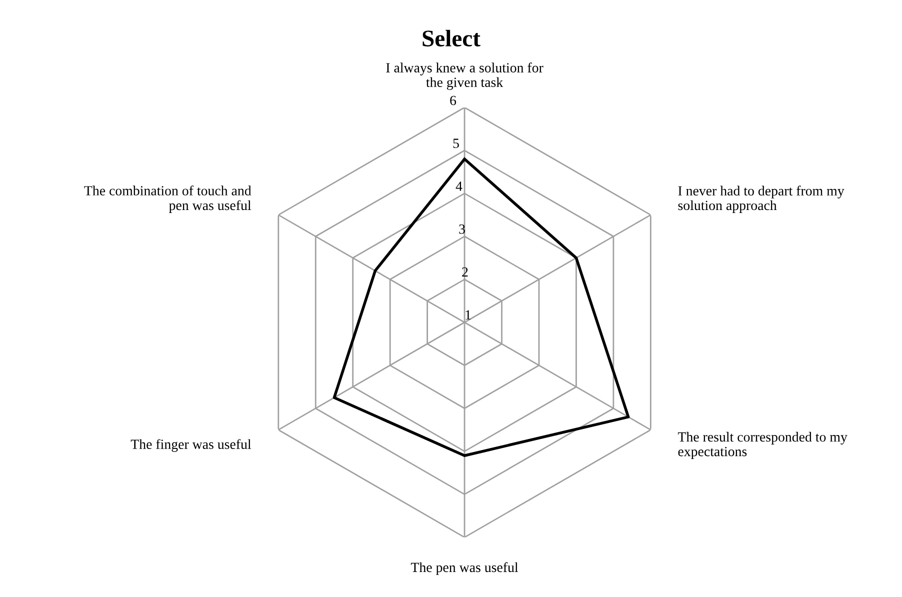  I want to click on y-tick-label: 2, so click(465, 272).